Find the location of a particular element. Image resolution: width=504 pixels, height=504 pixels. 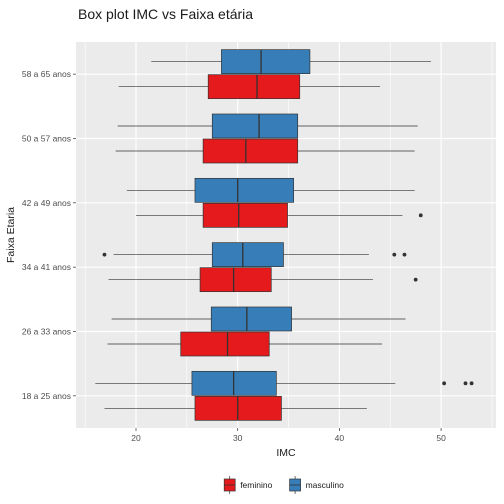

y-tick-label: 42 a 49 anos is located at coordinates (46, 203).